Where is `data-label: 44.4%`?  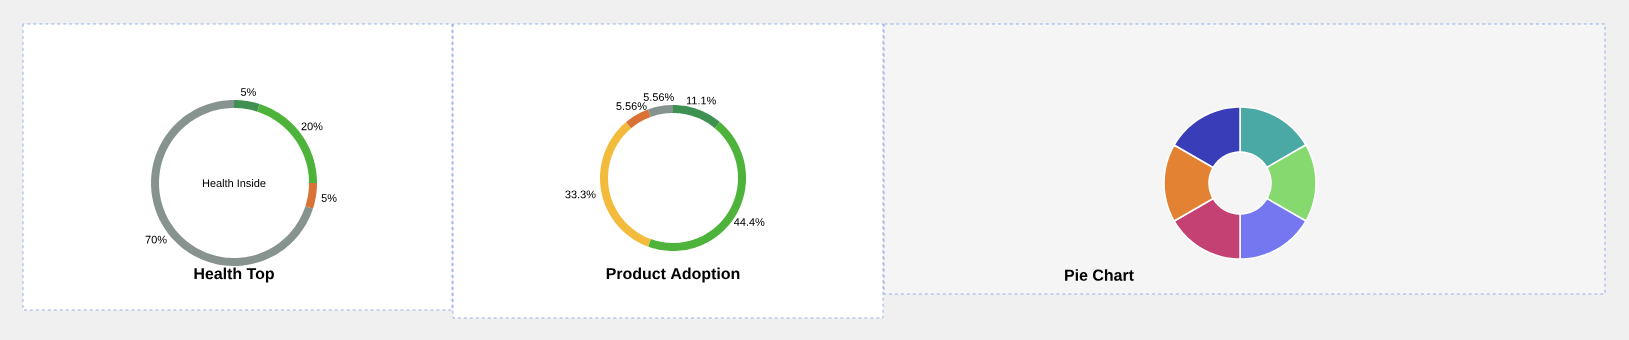 data-label: 44.4% is located at coordinates (749, 222).